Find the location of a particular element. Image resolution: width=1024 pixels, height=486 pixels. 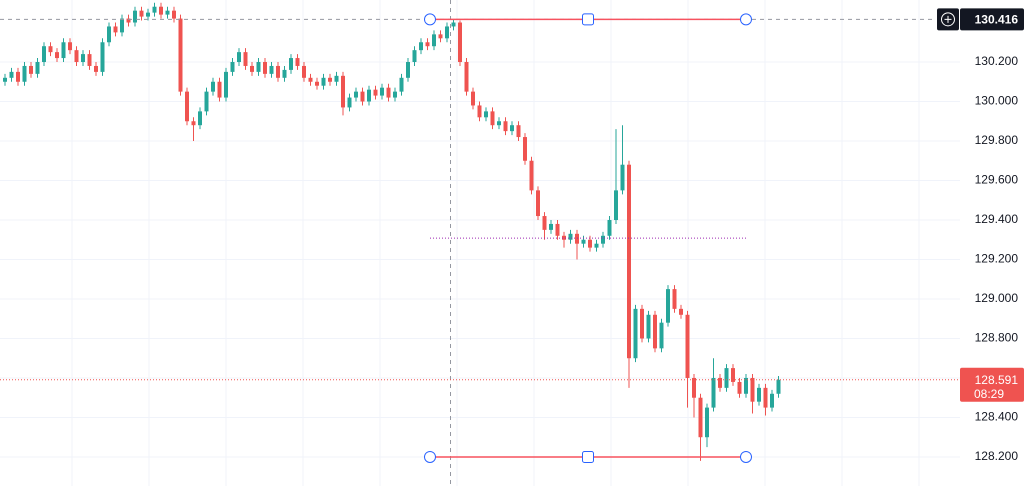

y-tick-label: 128.200 is located at coordinates (997, 456).